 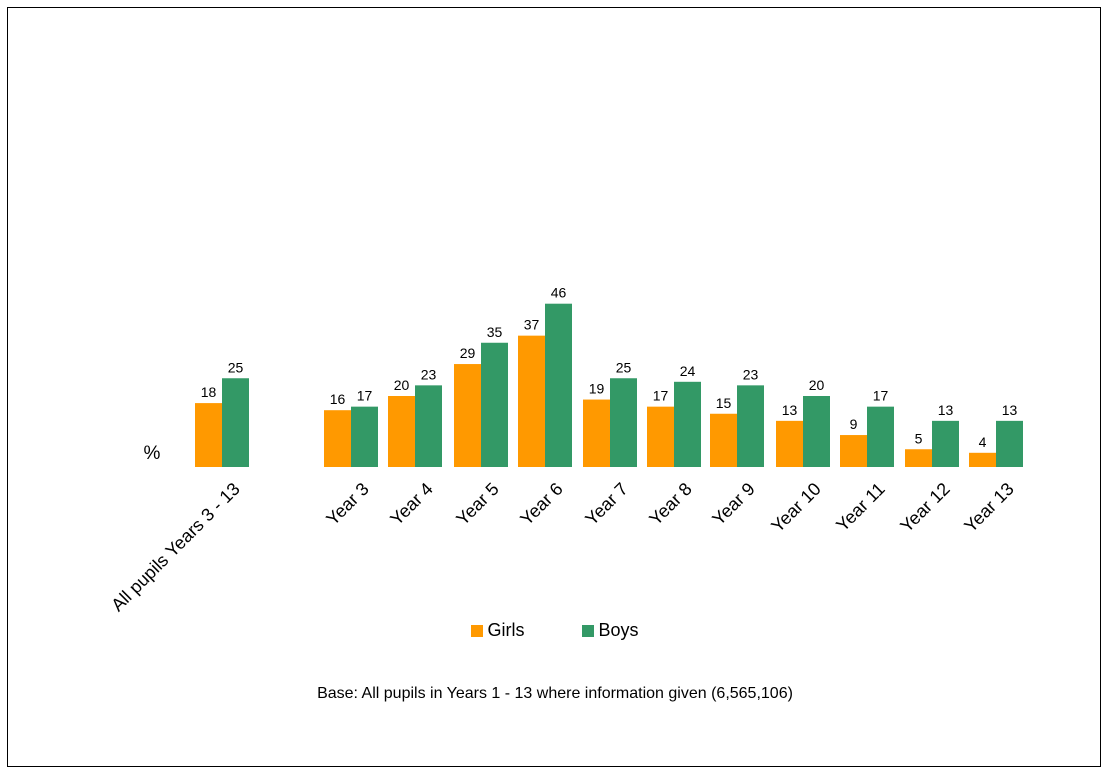 I want to click on data-label-girls-year-12: 5, so click(x=919, y=438).